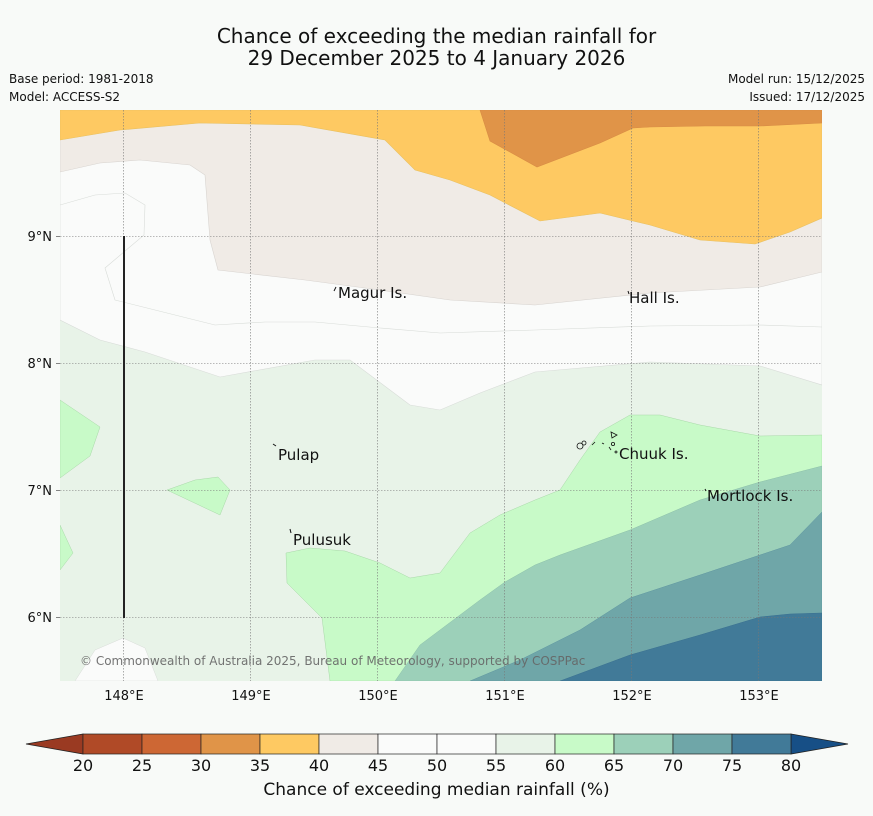 This screenshot has width=873, height=816. What do you see at coordinates (378, 696) in the screenshot?
I see `x-tick-150e: 150°E` at bounding box center [378, 696].